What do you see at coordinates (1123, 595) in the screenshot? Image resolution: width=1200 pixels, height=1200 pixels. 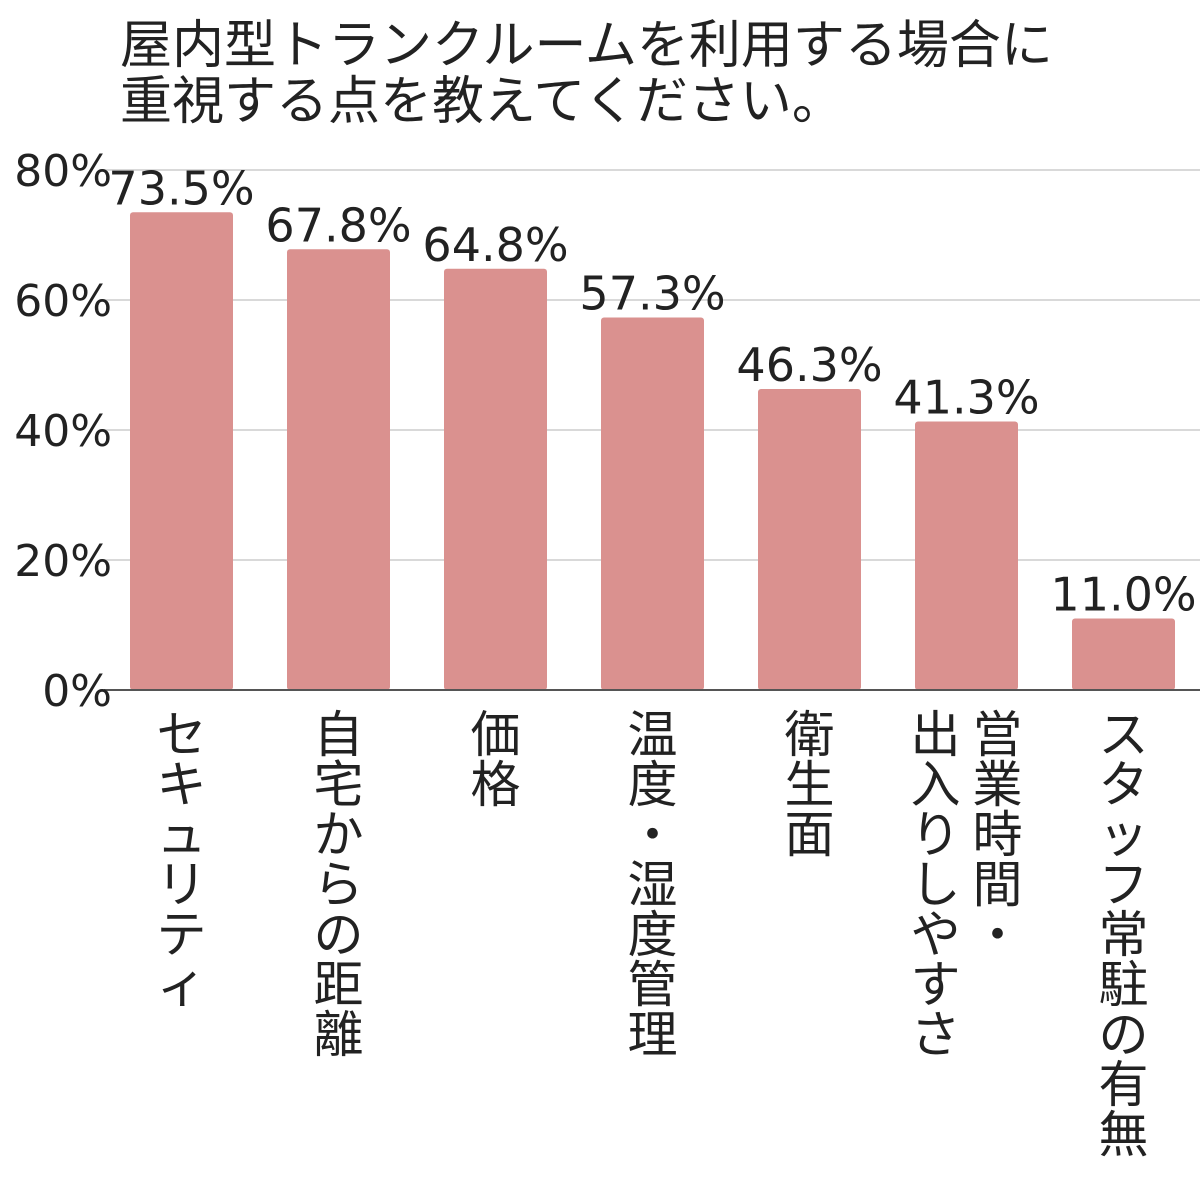 I see `value-label-7: 11.0%` at bounding box center [1123, 595].